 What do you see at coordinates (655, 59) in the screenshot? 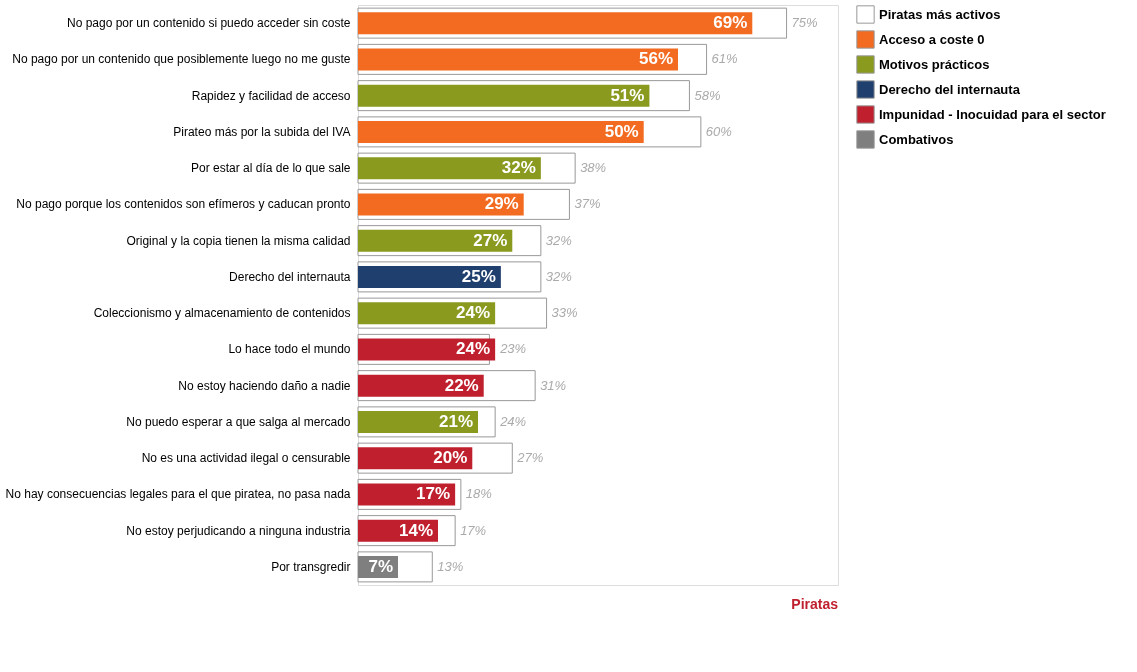
I see `data-label: 56%` at bounding box center [655, 59].